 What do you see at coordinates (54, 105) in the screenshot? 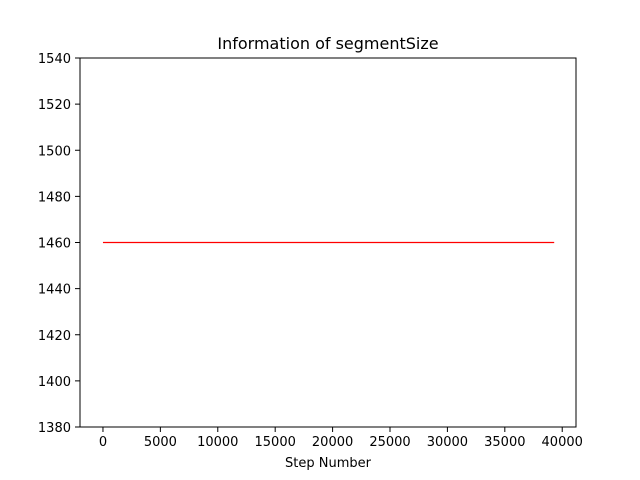
I see `y-tick-label: 1520` at bounding box center [54, 105].